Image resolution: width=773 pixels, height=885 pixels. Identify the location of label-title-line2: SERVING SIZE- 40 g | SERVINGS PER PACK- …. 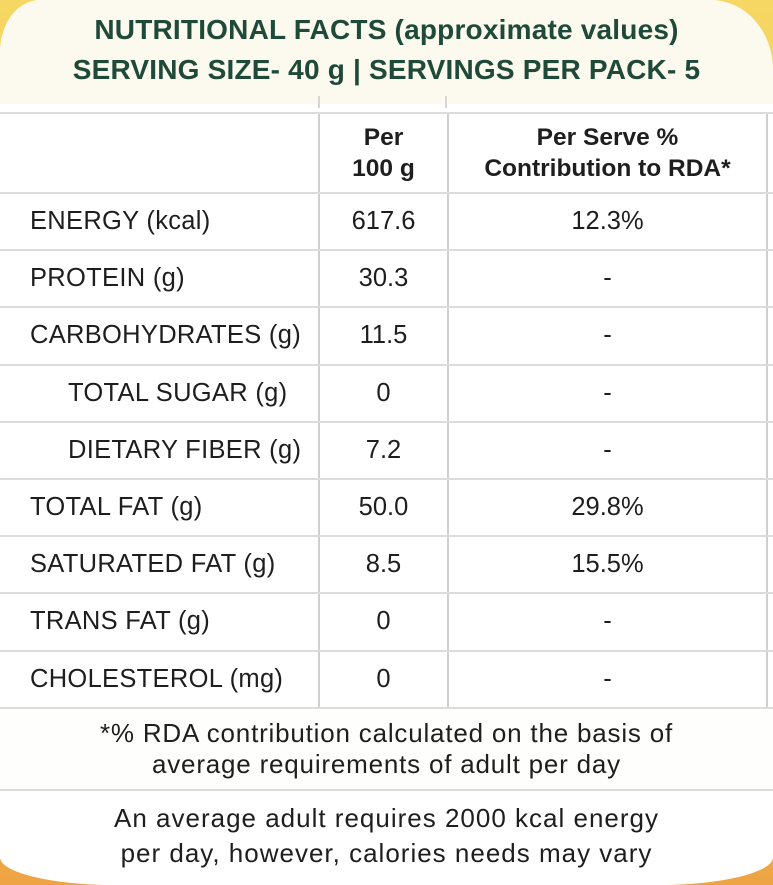
(386, 69).